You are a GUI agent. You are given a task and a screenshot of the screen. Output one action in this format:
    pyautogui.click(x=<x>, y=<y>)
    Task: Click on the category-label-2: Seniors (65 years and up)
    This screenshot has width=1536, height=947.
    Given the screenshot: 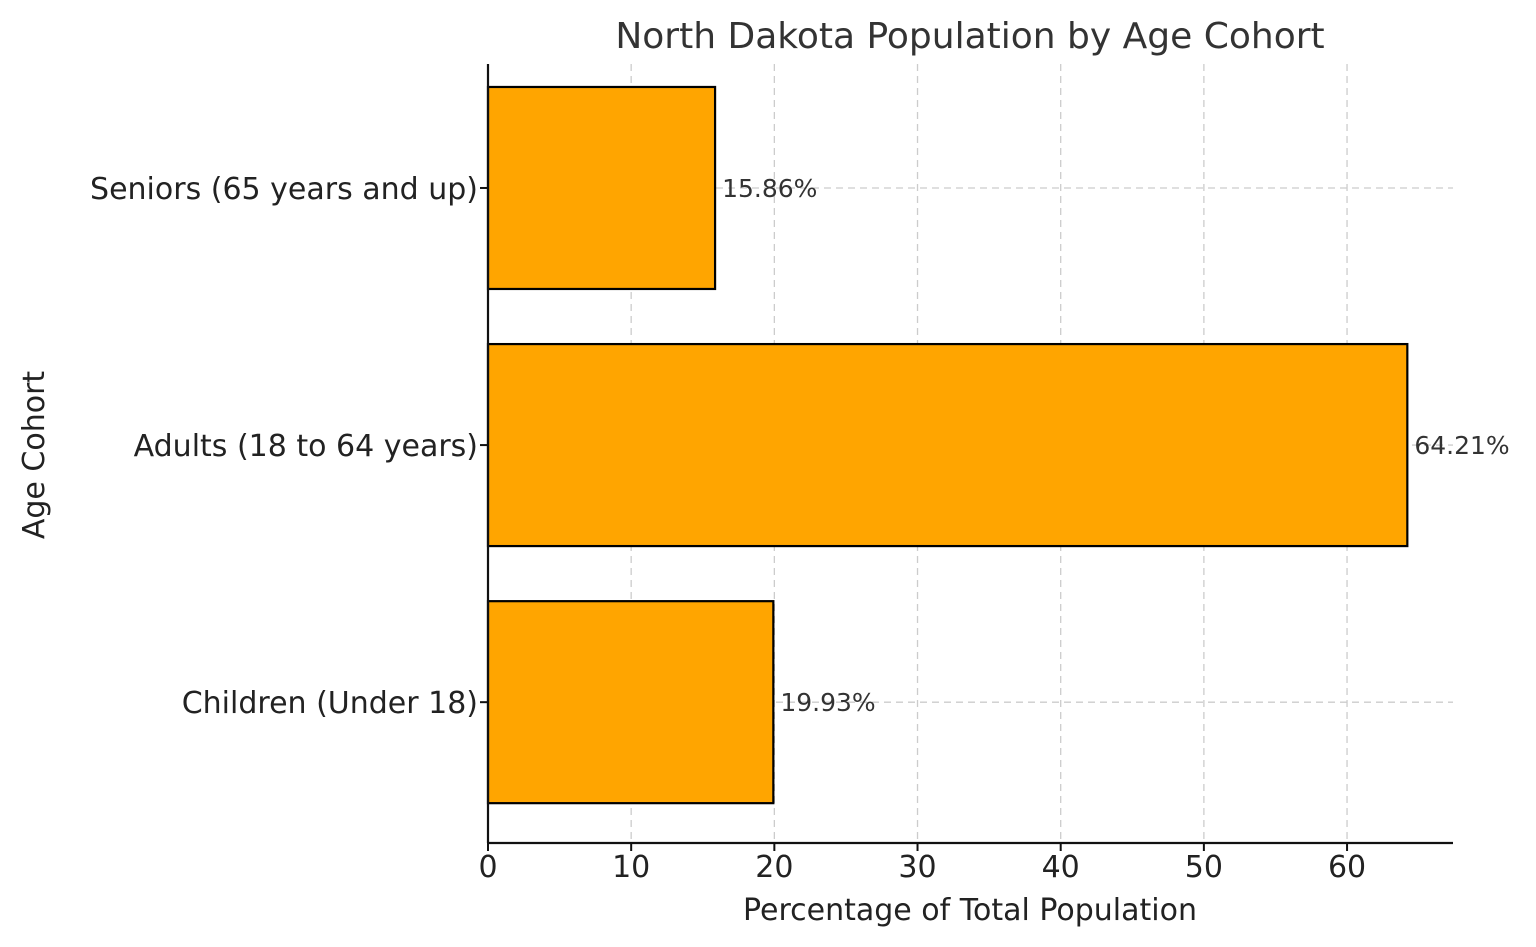 What is the action you would take?
    pyautogui.click(x=284, y=189)
    